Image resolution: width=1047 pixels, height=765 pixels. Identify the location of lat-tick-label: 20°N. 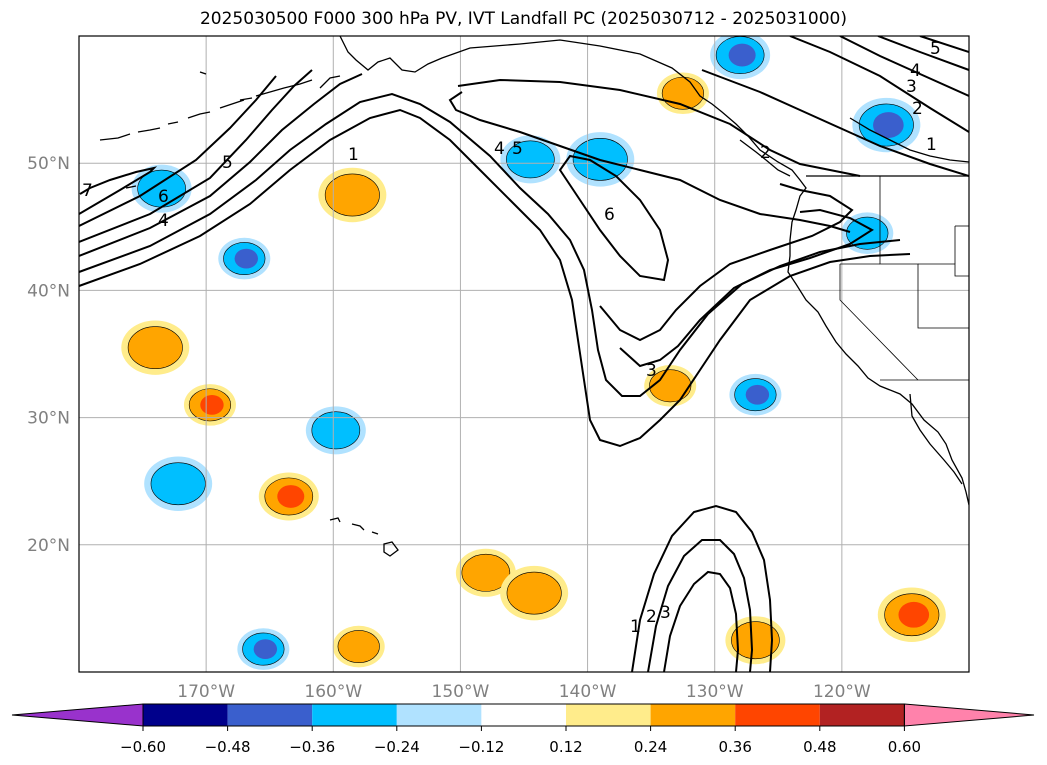
(48, 546).